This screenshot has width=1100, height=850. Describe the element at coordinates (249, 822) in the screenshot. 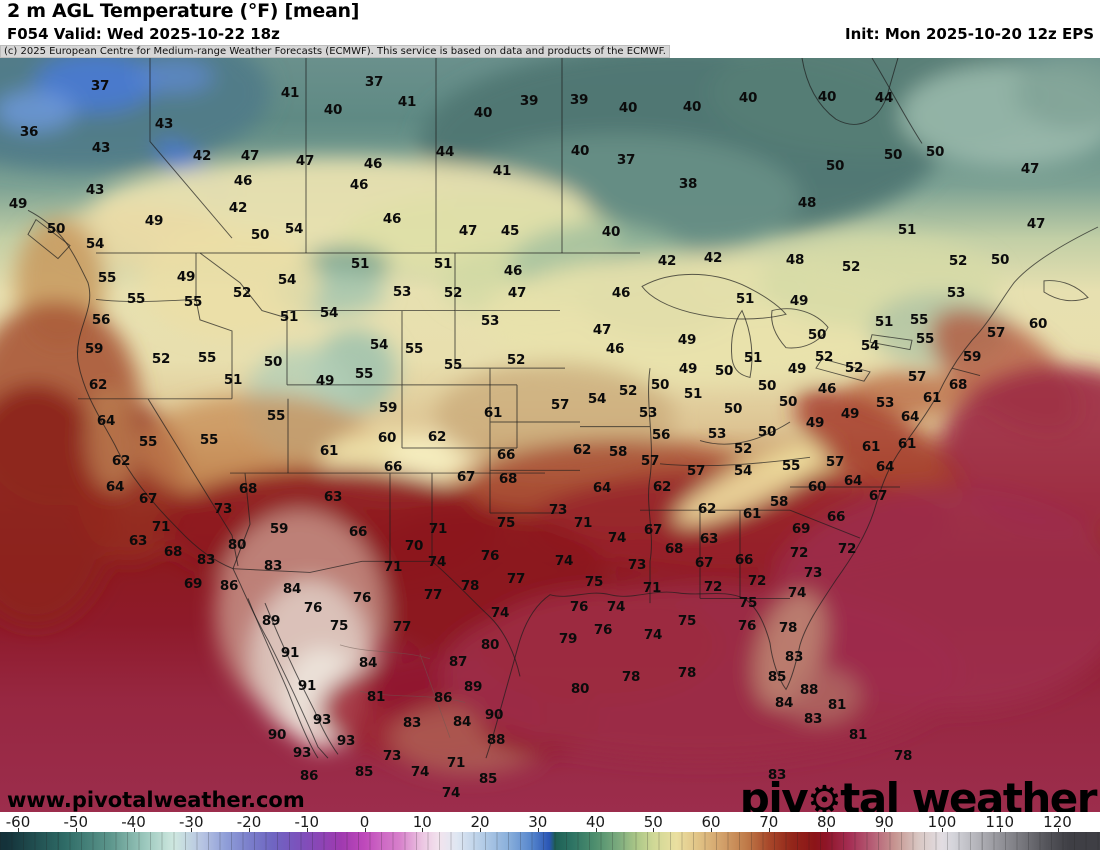

I see `colorbar-tick-value: -20` at that location.